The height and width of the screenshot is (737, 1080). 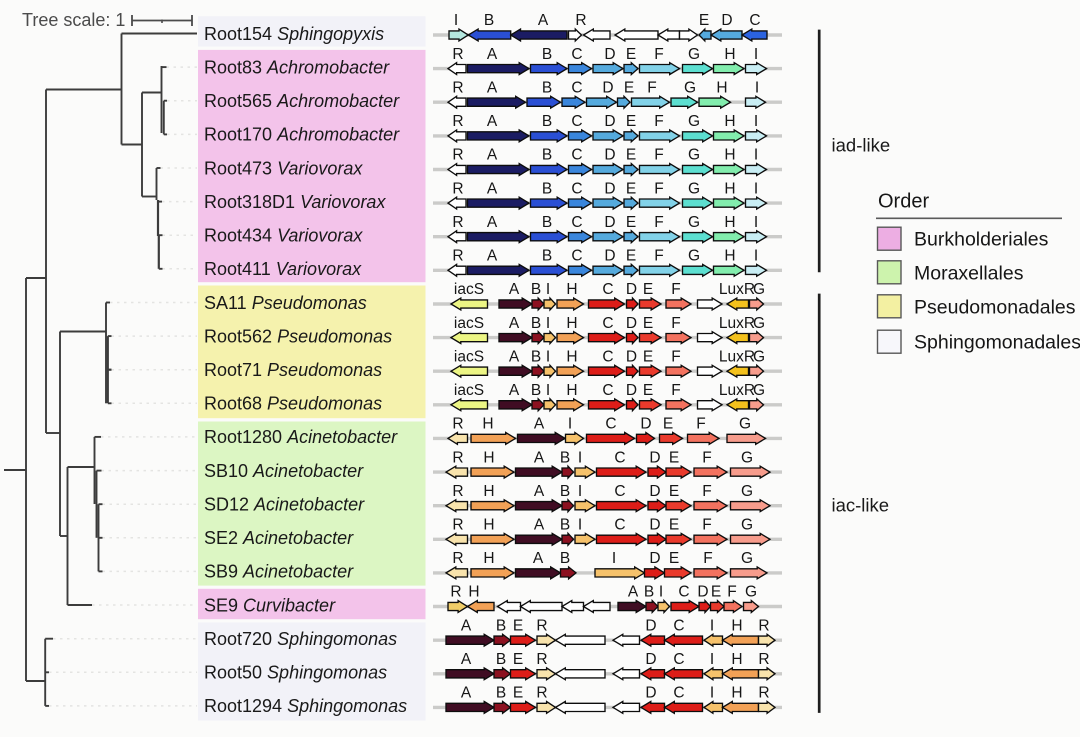 What do you see at coordinates (861, 505) in the screenshot?
I see `svg-text: iac-like` at bounding box center [861, 505].